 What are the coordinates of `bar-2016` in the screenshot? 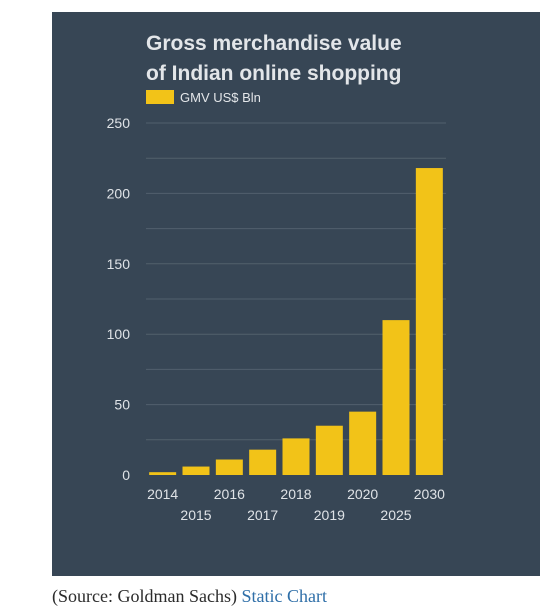 It's located at (229, 467).